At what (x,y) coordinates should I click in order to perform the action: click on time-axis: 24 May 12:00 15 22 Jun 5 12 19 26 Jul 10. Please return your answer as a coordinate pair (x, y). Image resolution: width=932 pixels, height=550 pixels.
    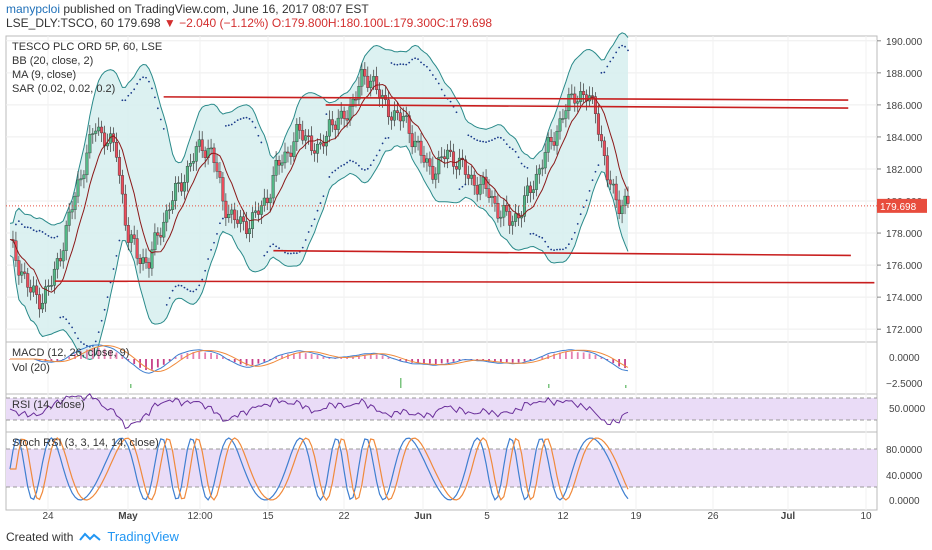
    Looking at the image, I should click on (457, 516).